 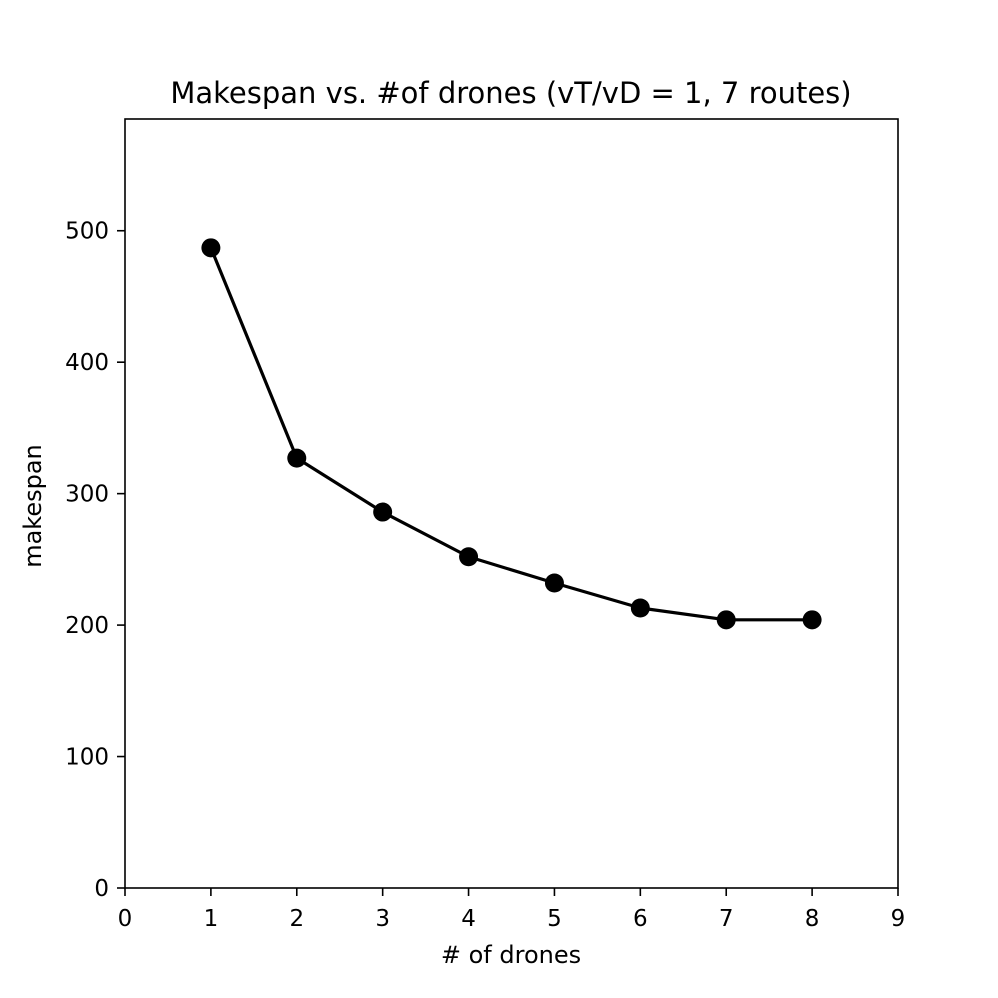 I want to click on x-tick-label: 1, so click(x=211, y=919).